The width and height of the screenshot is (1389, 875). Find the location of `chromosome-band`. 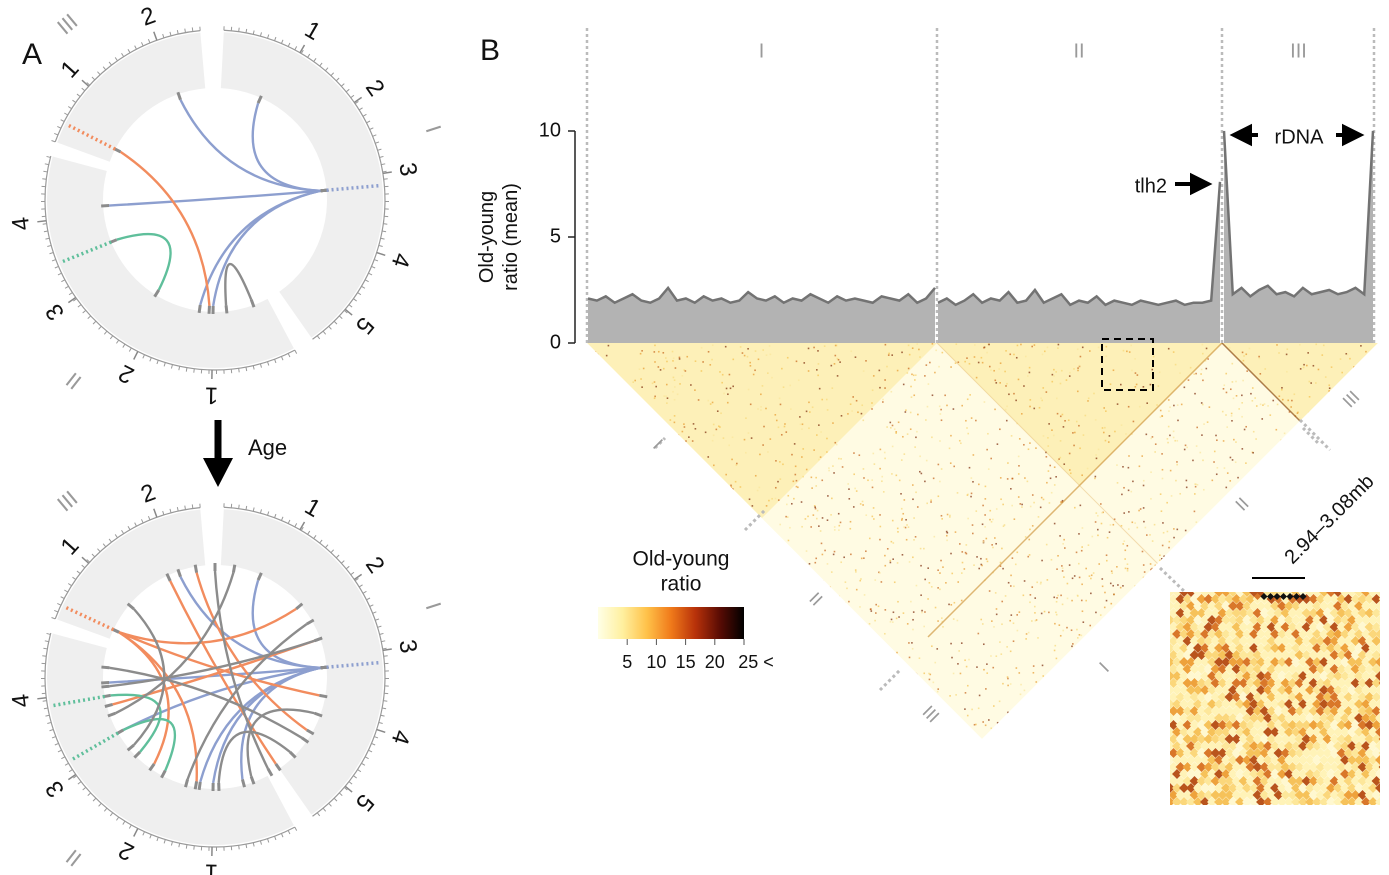

chromosome-band is located at coordinates (131, 574).